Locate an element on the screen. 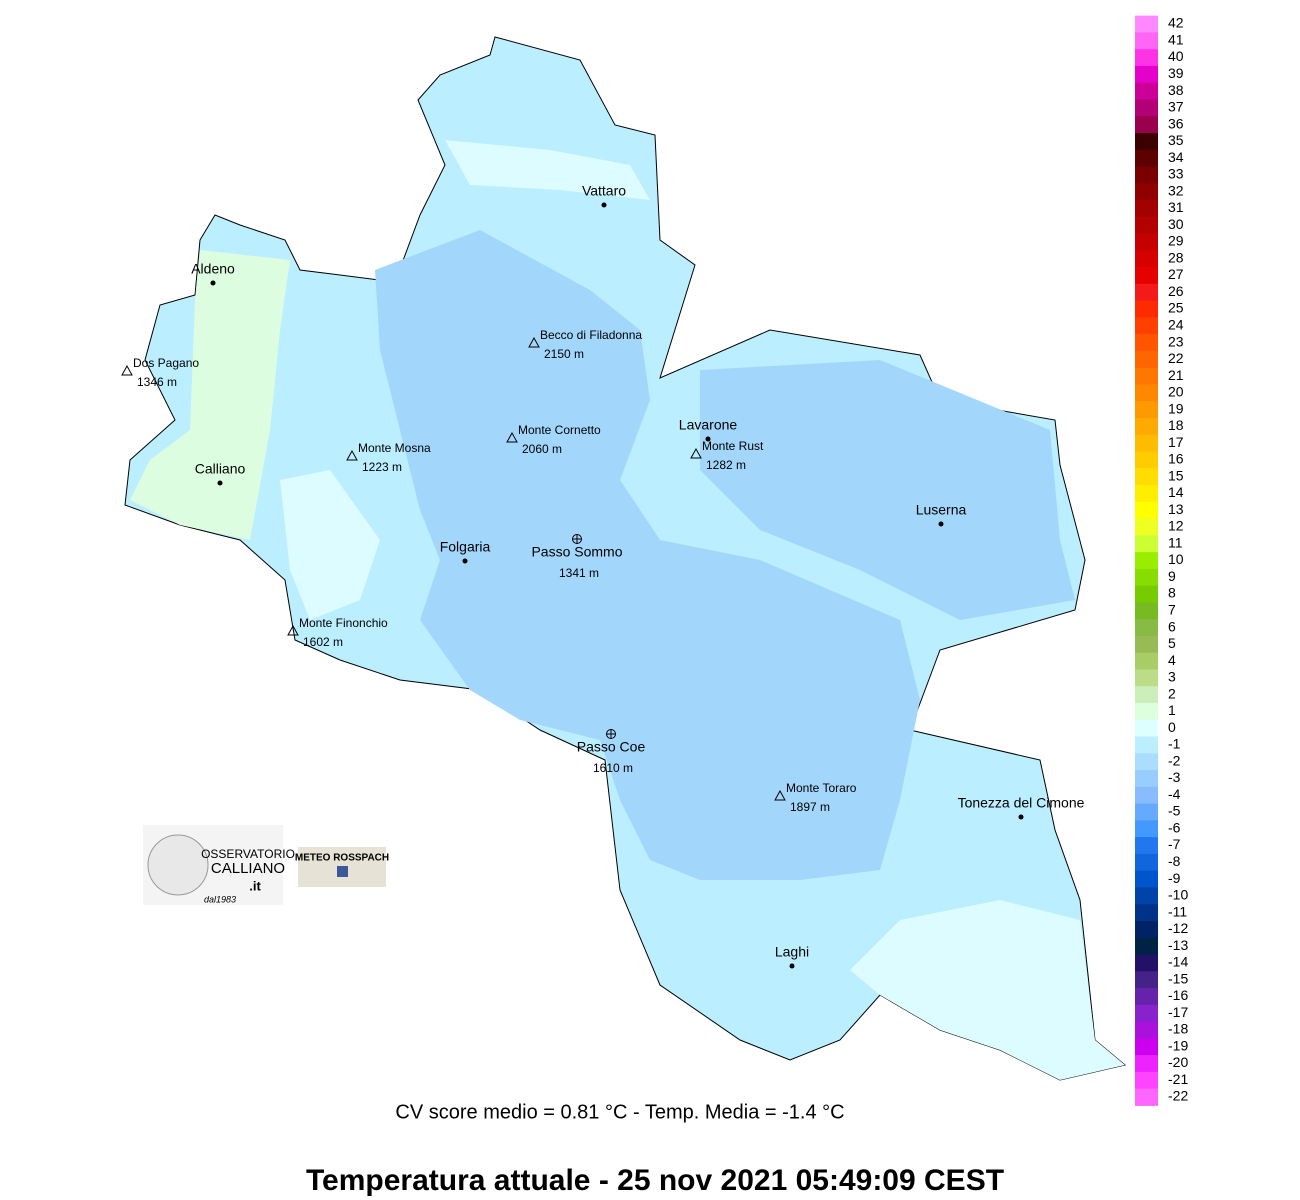 This screenshot has width=1300, height=1200. town-label: Laghi is located at coordinates (792, 952).